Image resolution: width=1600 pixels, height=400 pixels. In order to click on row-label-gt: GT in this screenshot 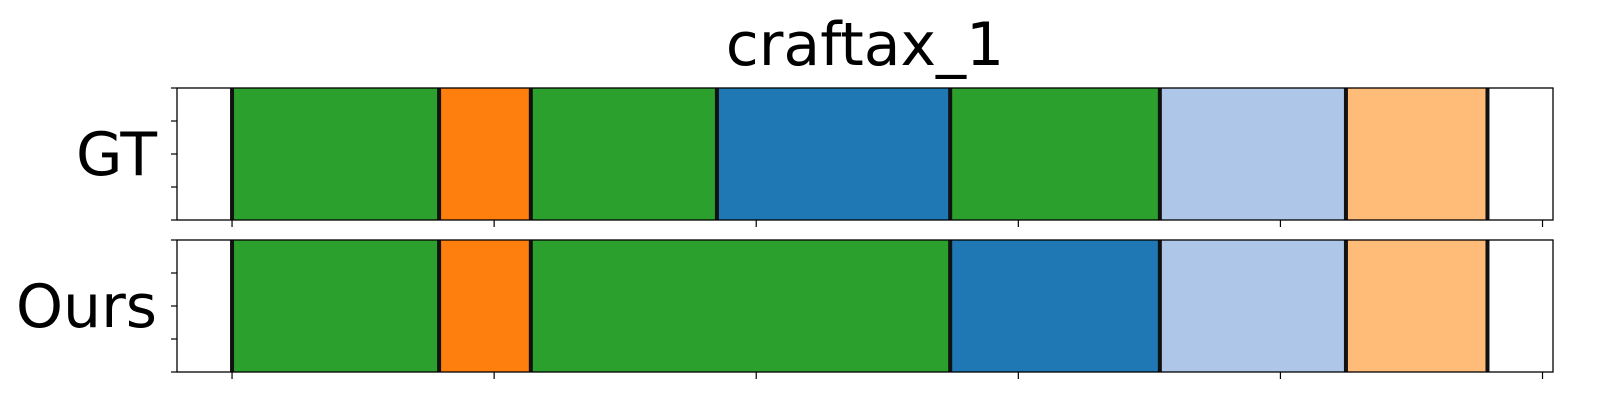, I will do `click(116, 155)`.